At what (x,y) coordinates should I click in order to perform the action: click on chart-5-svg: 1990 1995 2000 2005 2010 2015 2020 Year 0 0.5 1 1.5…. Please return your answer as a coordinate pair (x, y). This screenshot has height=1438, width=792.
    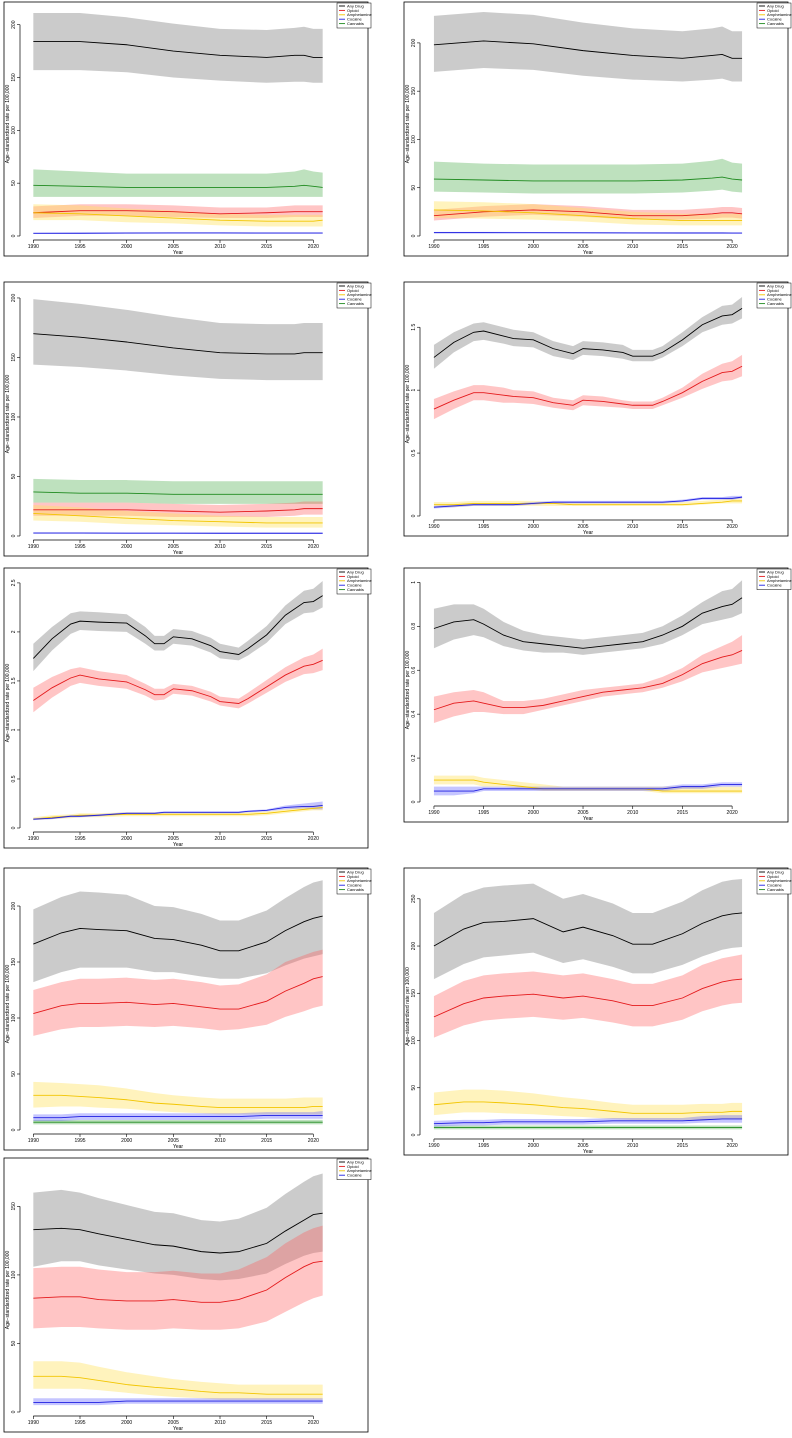
    Looking at the image, I should click on (187, 708).